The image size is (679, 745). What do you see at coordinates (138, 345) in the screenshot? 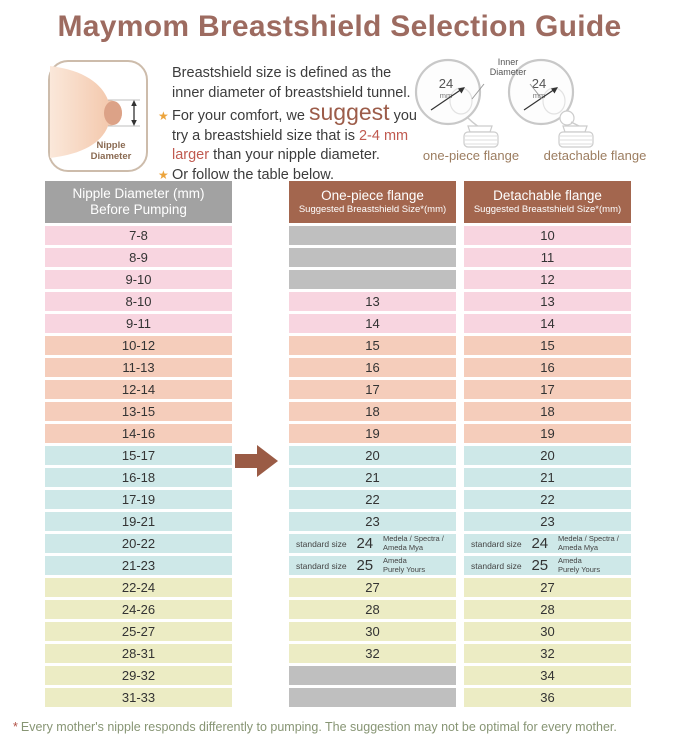
I see `diameter-cell: 10-12` at bounding box center [138, 345].